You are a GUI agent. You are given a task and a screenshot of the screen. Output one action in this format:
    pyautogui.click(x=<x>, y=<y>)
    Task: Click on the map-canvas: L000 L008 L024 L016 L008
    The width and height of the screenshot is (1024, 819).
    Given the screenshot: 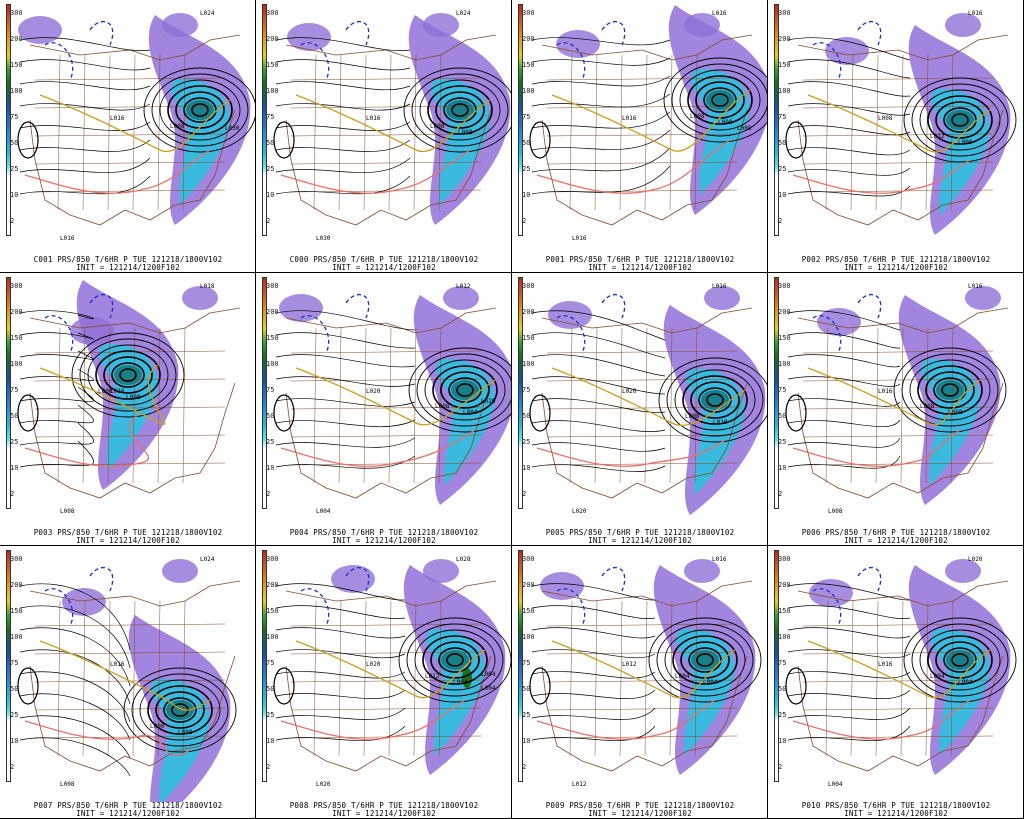 What is the action you would take?
    pyautogui.click(x=129, y=679)
    